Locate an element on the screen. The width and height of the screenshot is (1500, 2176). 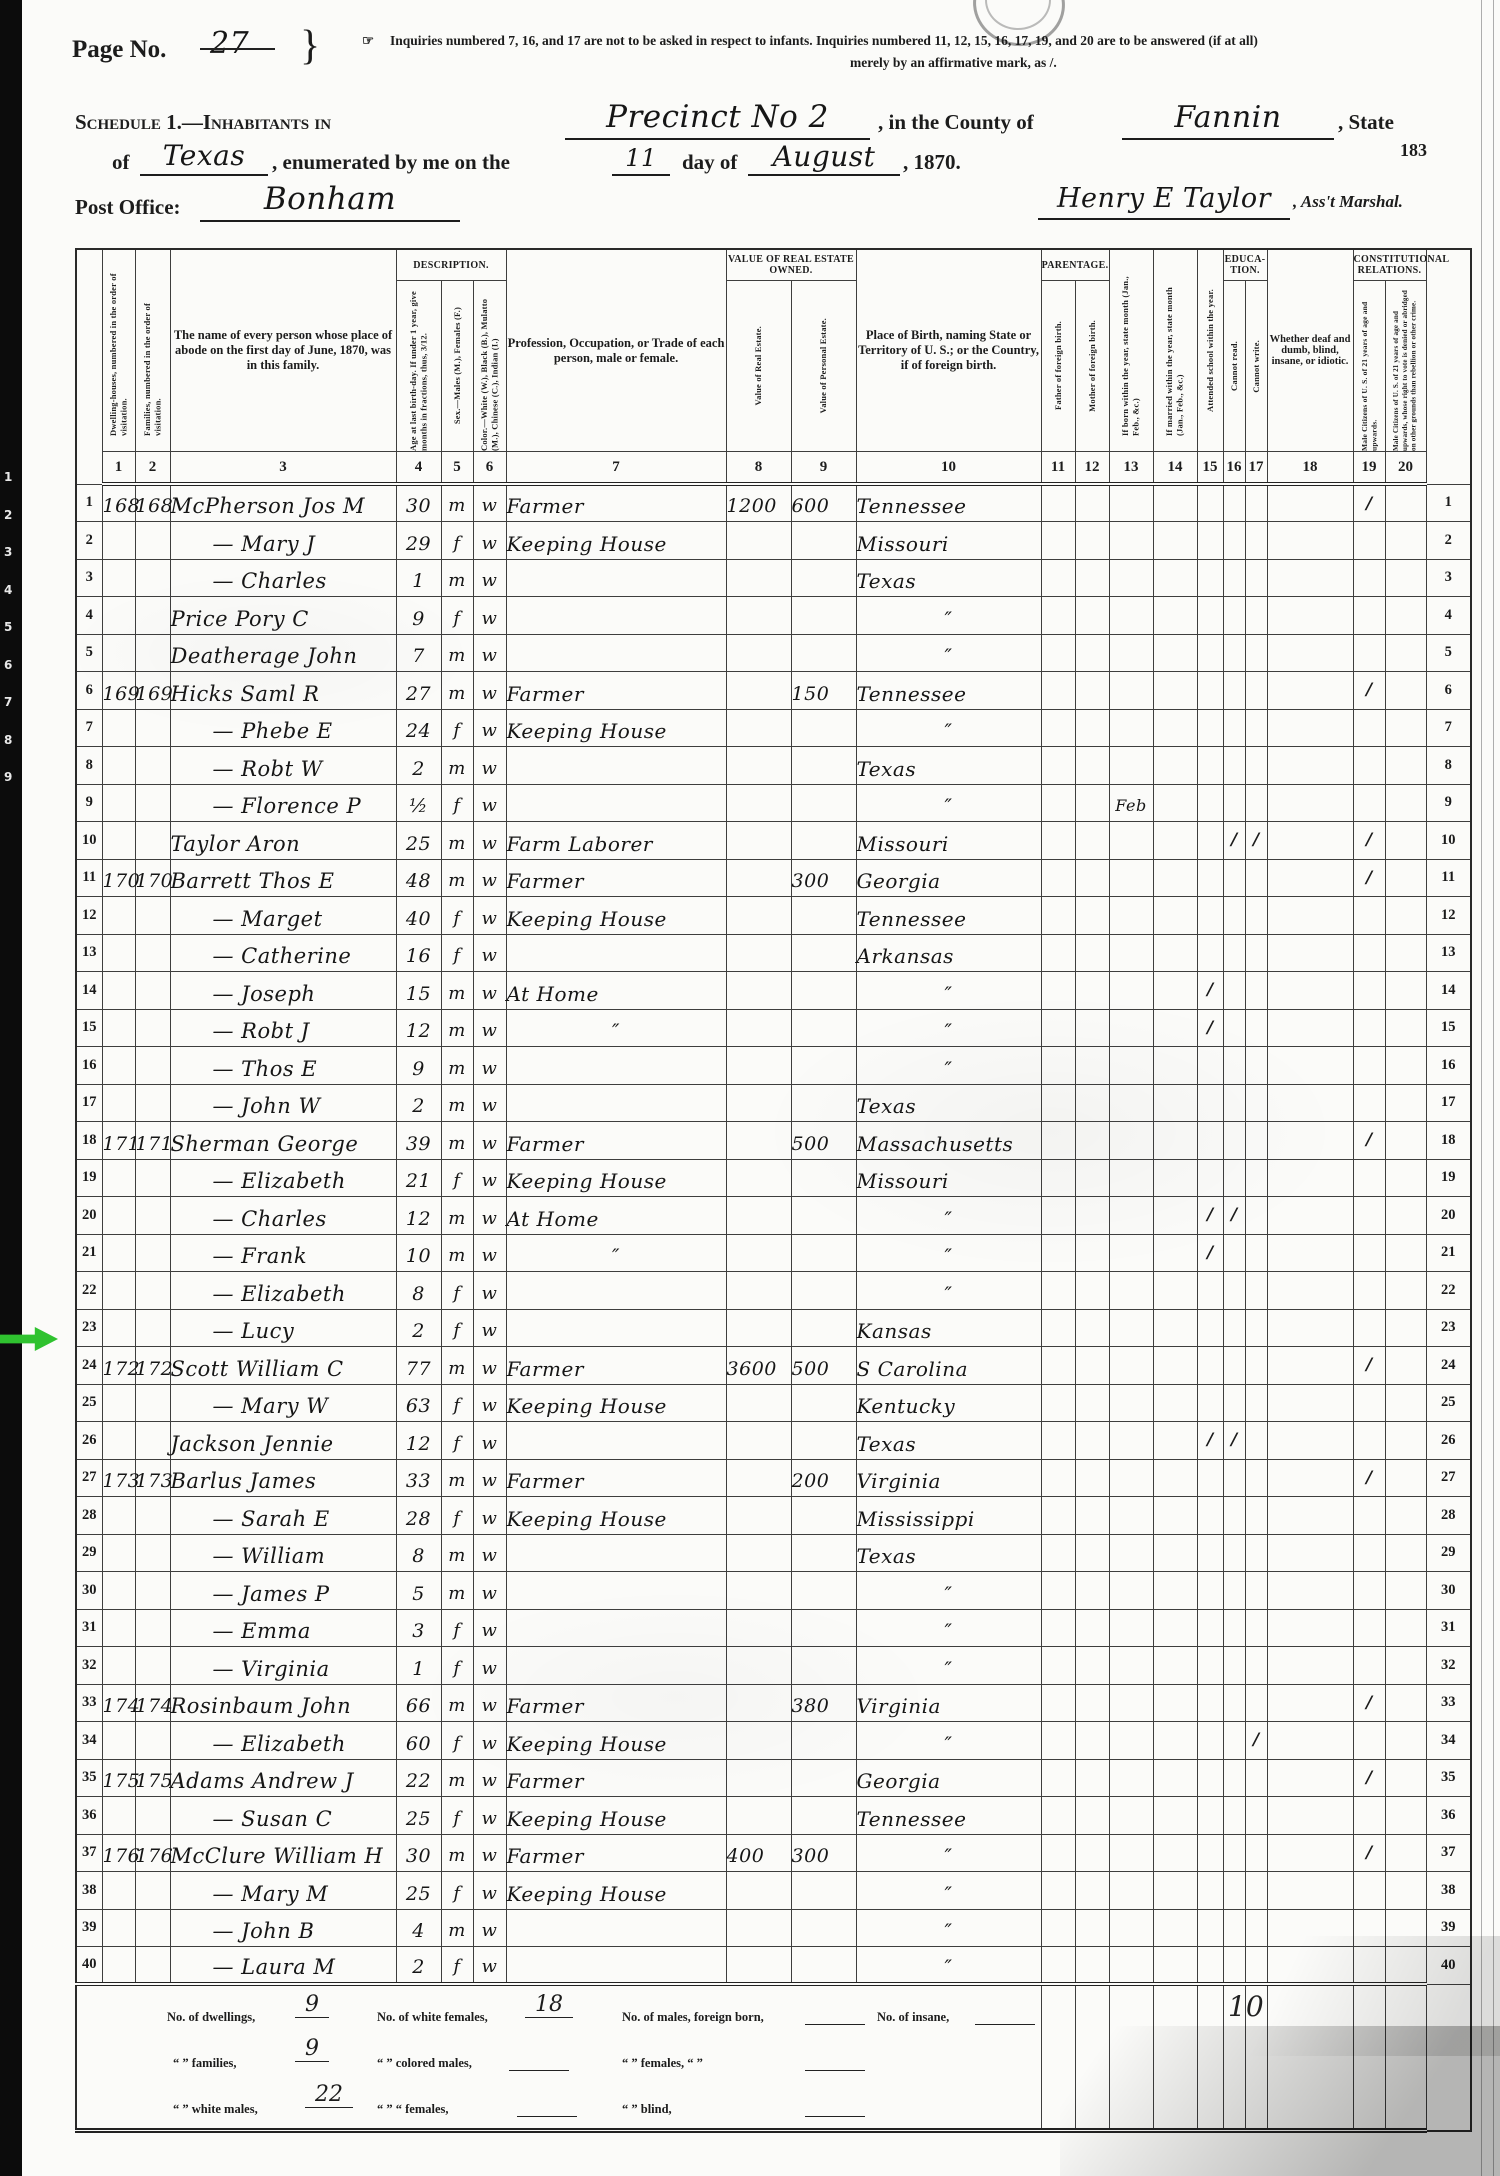
cell-person-name: — Charles is located at coordinates (283, 1215).